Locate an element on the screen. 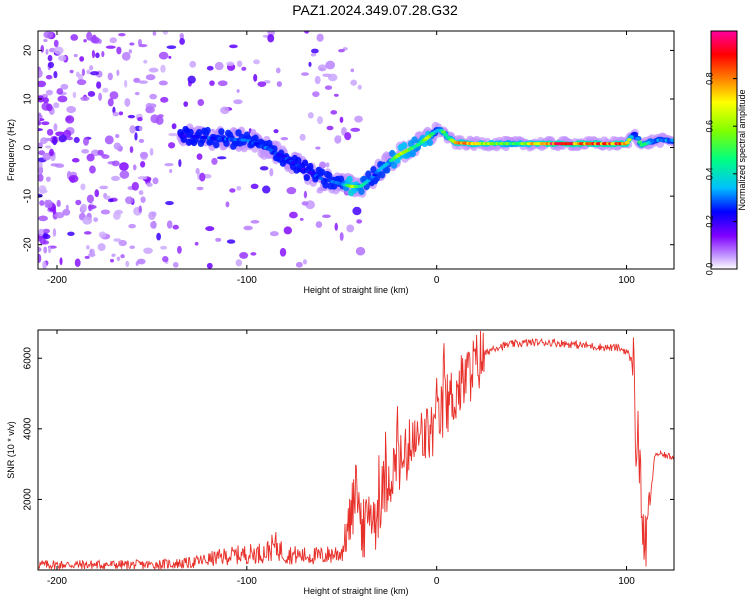 The width and height of the screenshot is (750, 600). y-tick-label: 6000 is located at coordinates (28, 358).